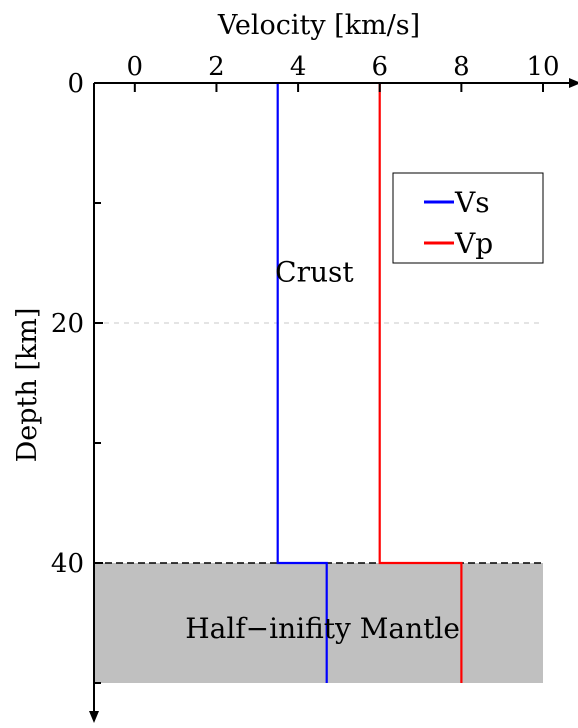 The height and width of the screenshot is (728, 578). I want to click on legend-box, so click(468, 218).